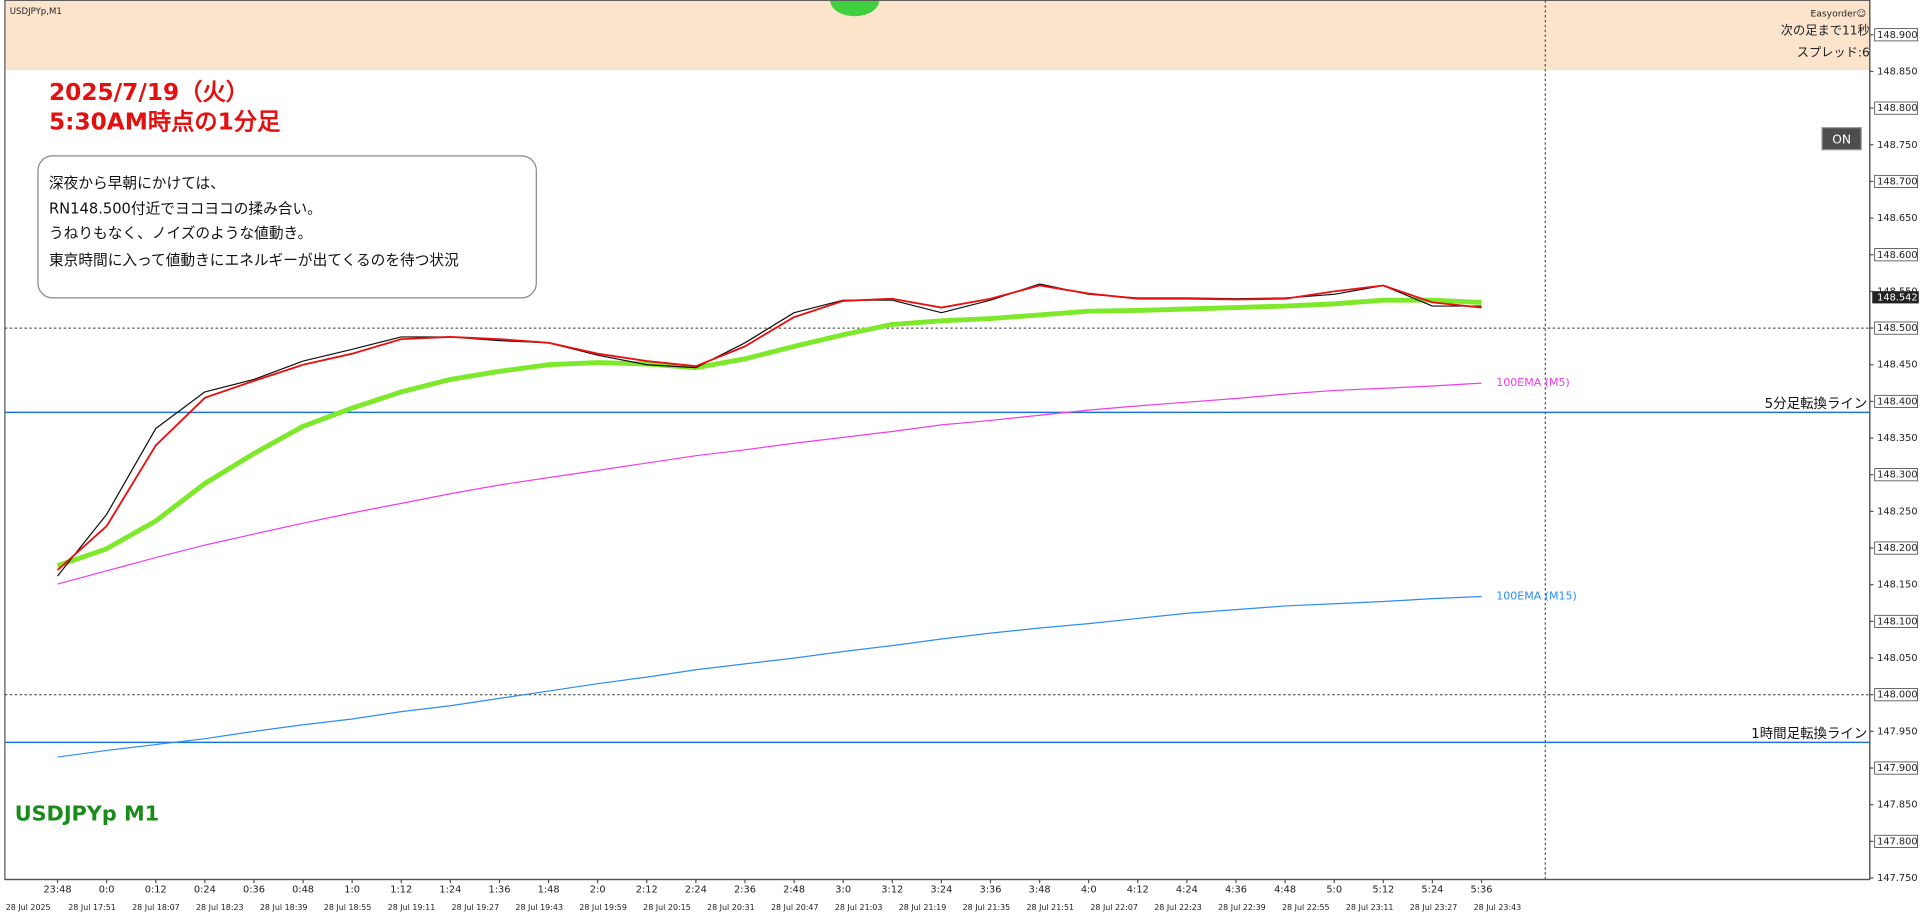 This screenshot has height=919, width=1920. I want to click on y-tick-label: 148.150, so click(1897, 585).